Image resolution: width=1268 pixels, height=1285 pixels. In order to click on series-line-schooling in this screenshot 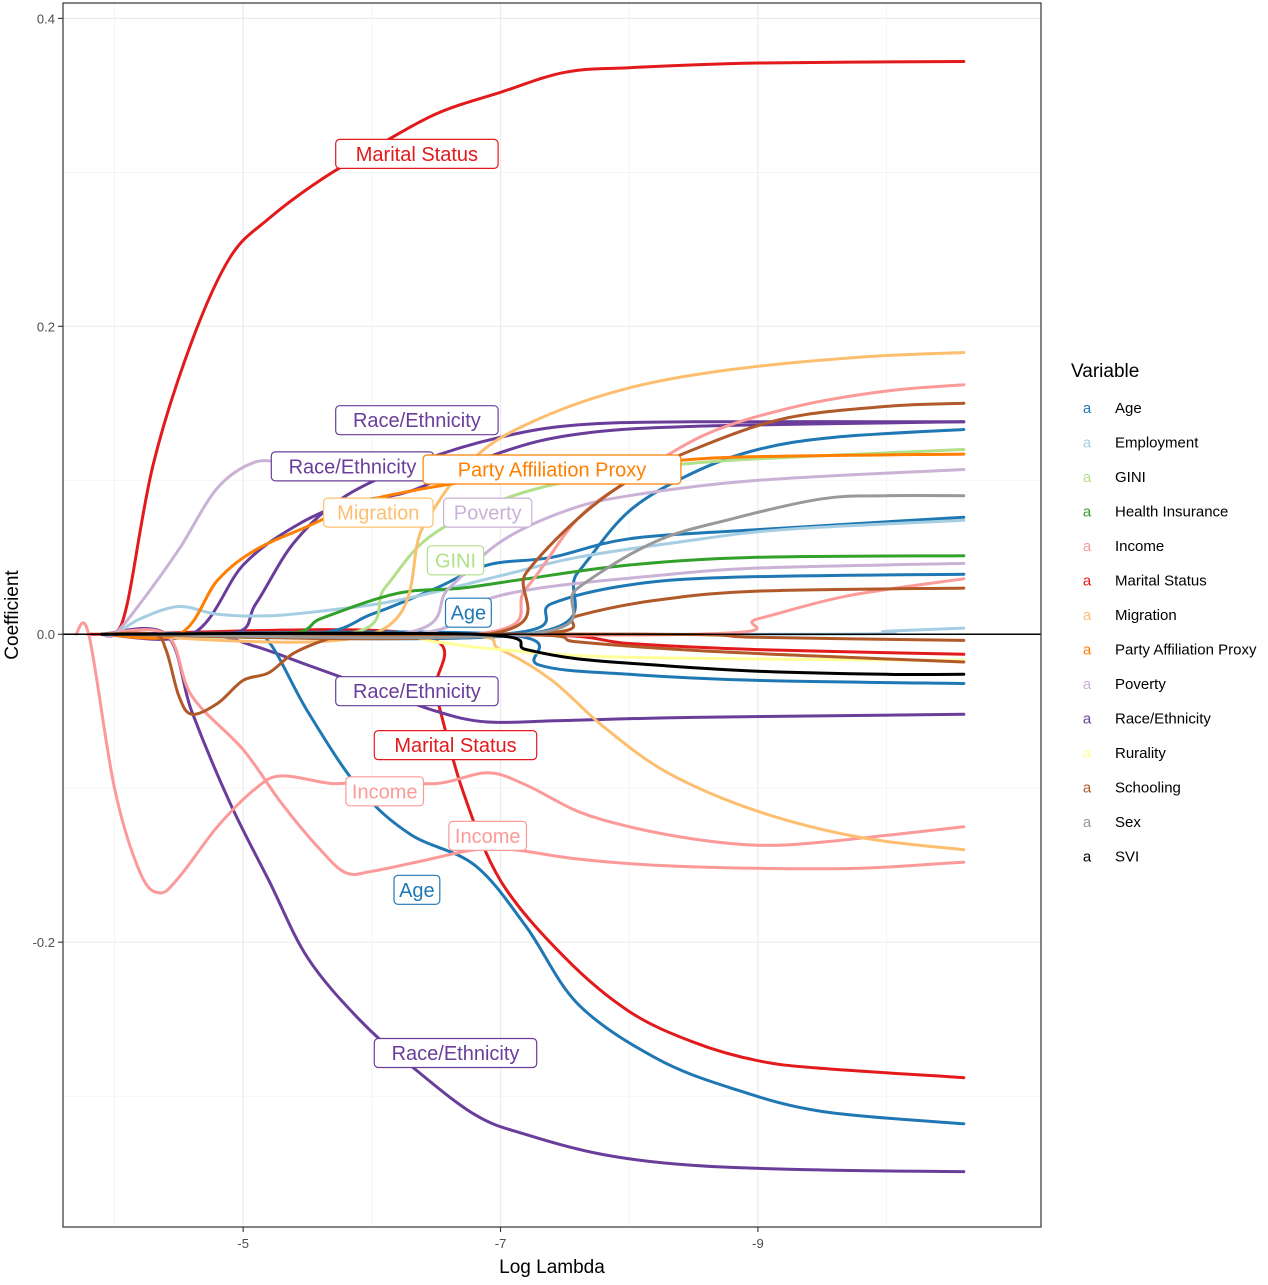, I will do `click(230, 673)`.